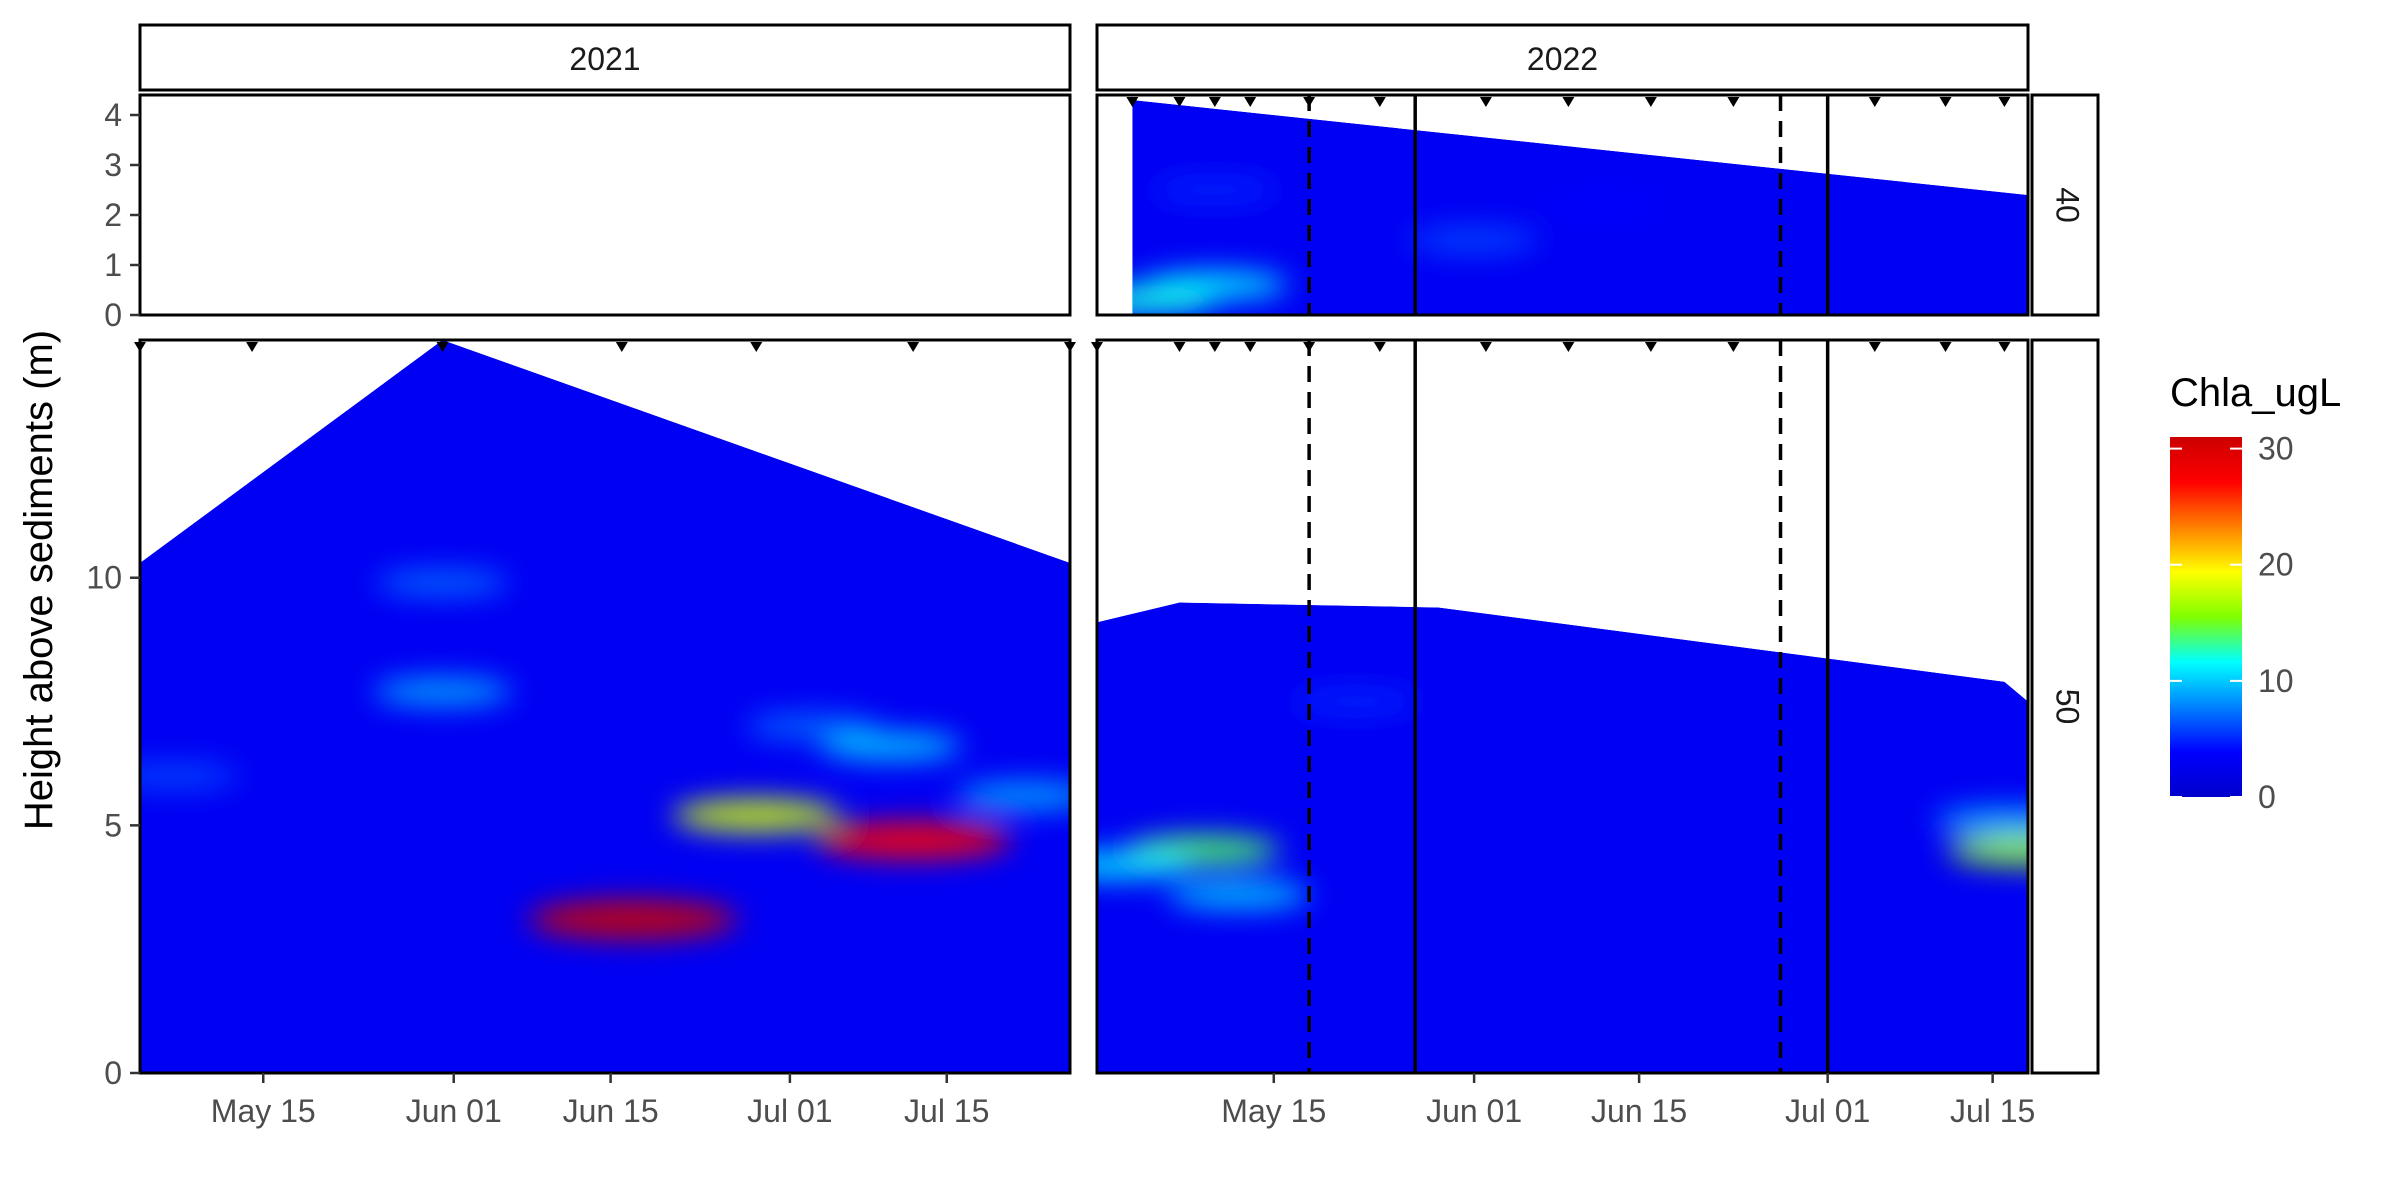  What do you see at coordinates (2255, 593) in the screenshot?
I see `legend: Chla_ugL 0 10 20 30` at bounding box center [2255, 593].